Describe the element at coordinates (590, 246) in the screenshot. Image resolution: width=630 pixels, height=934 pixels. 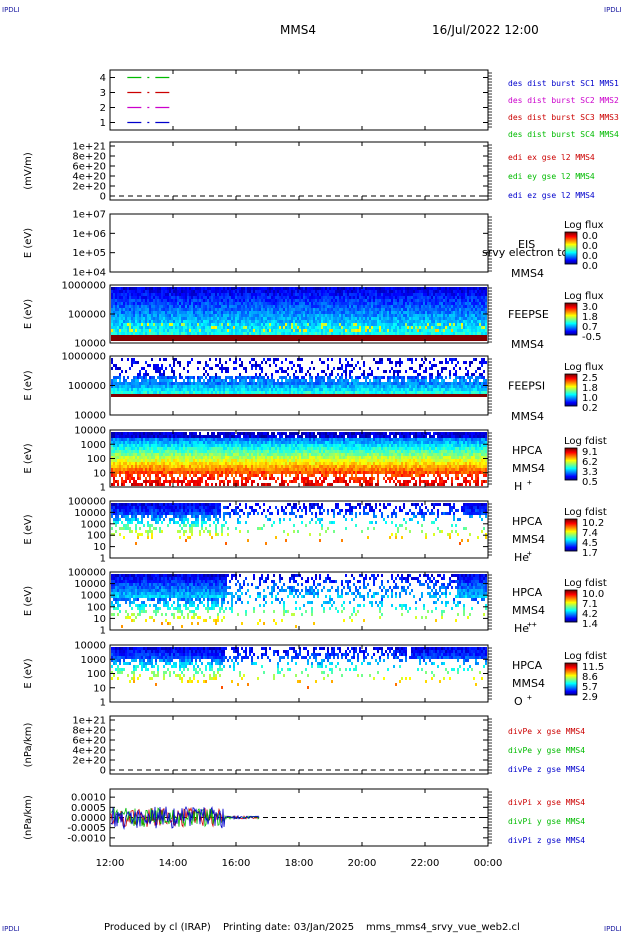
I see `colorbar-label: 0.0` at that location.